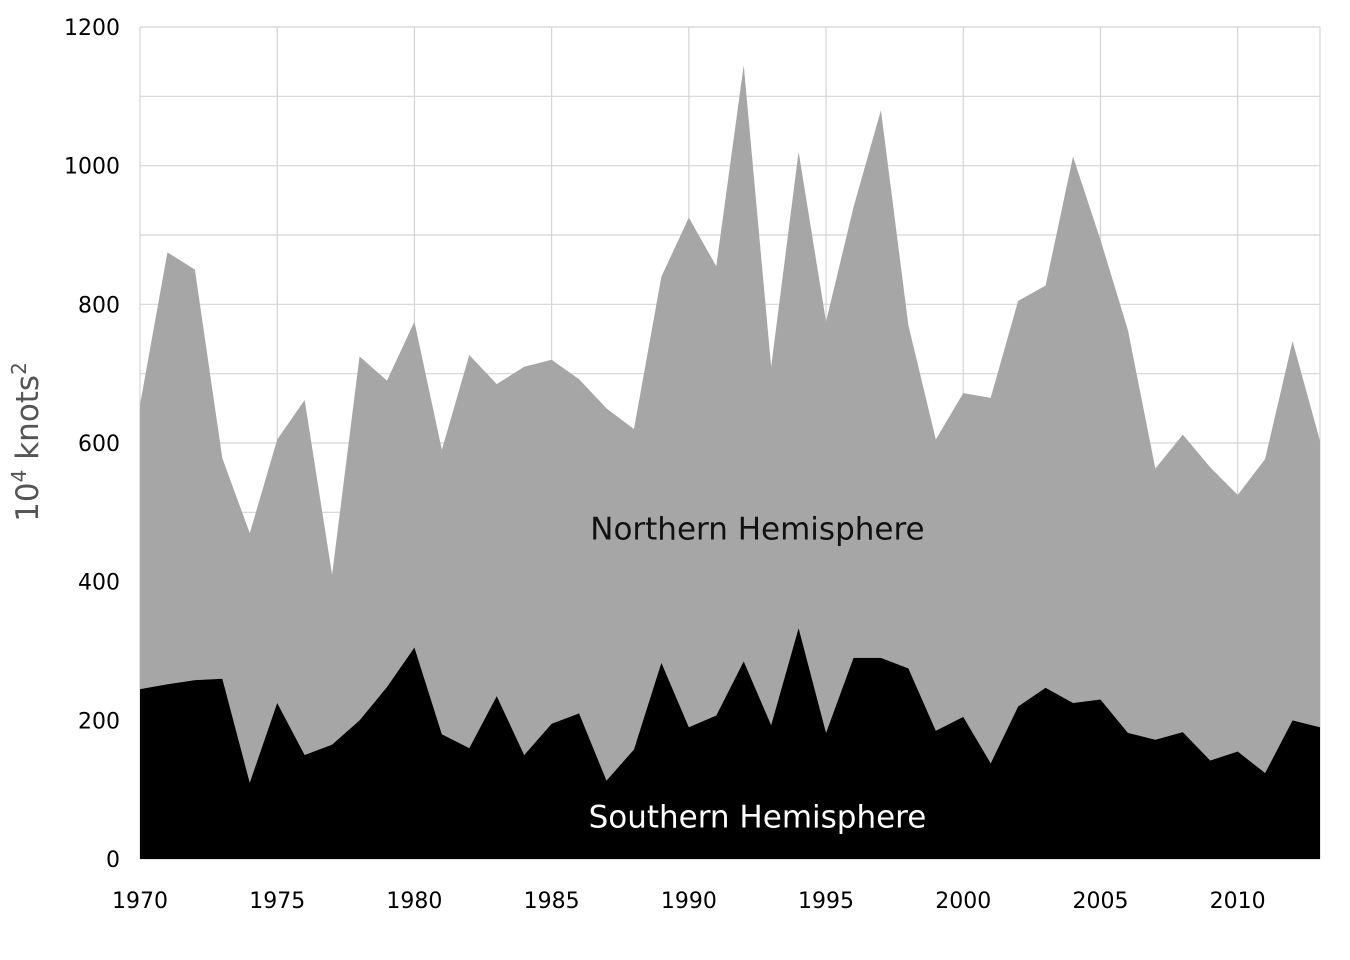 This screenshot has height=960, width=1350. Describe the element at coordinates (758, 674) in the screenshot. I see `series-labels: Southern Hemisphere Northern Hemisphere` at that location.